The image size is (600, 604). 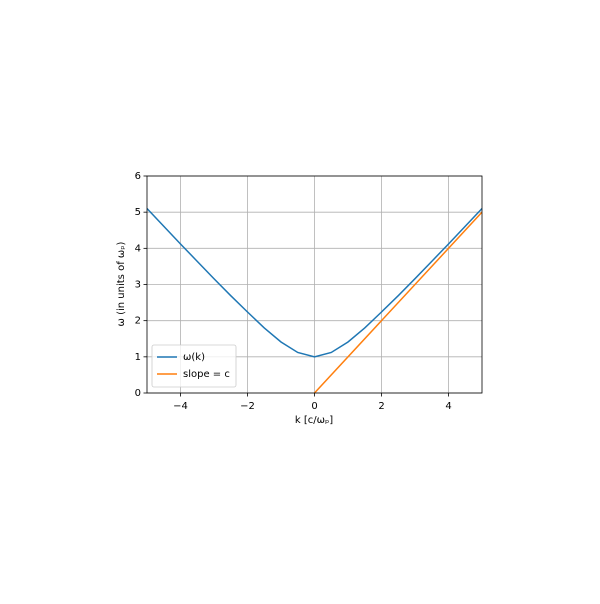 I want to click on y-tick-label: 0, so click(x=138, y=393).